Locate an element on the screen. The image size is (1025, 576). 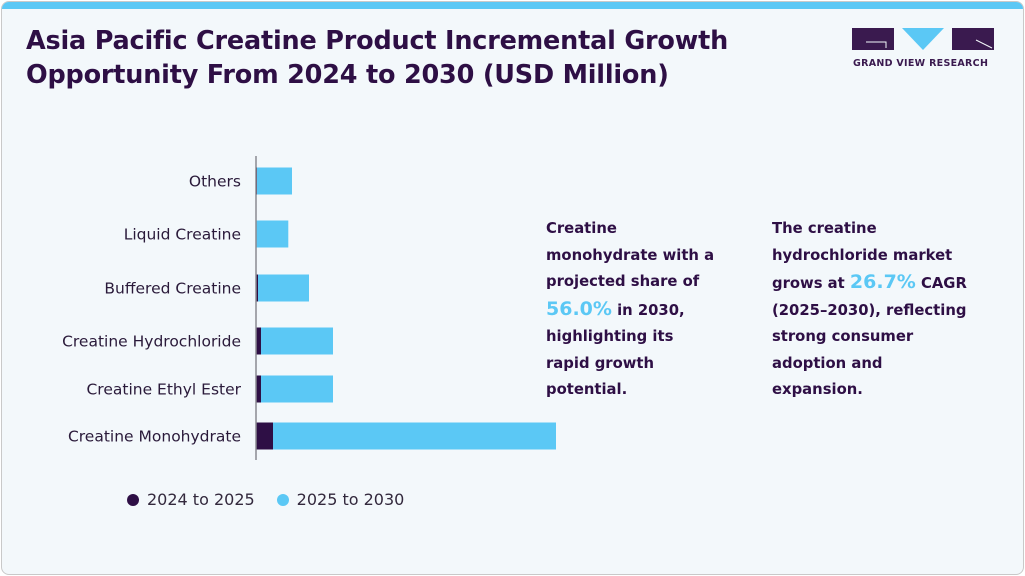
bar-2025-2030-others is located at coordinates (274, 181).